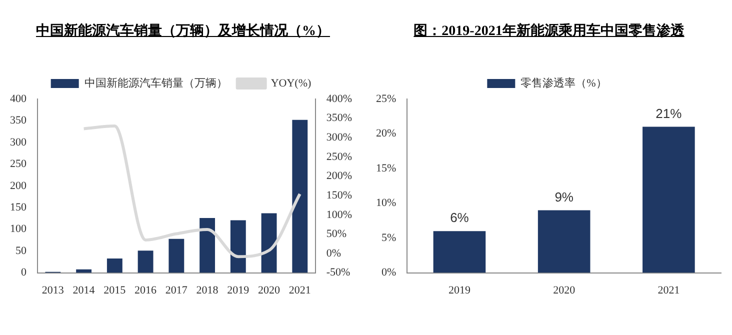 This screenshot has height=335, width=732. Describe the element at coordinates (207, 290) in the screenshot. I see `x-tick-label: 2018` at that location.